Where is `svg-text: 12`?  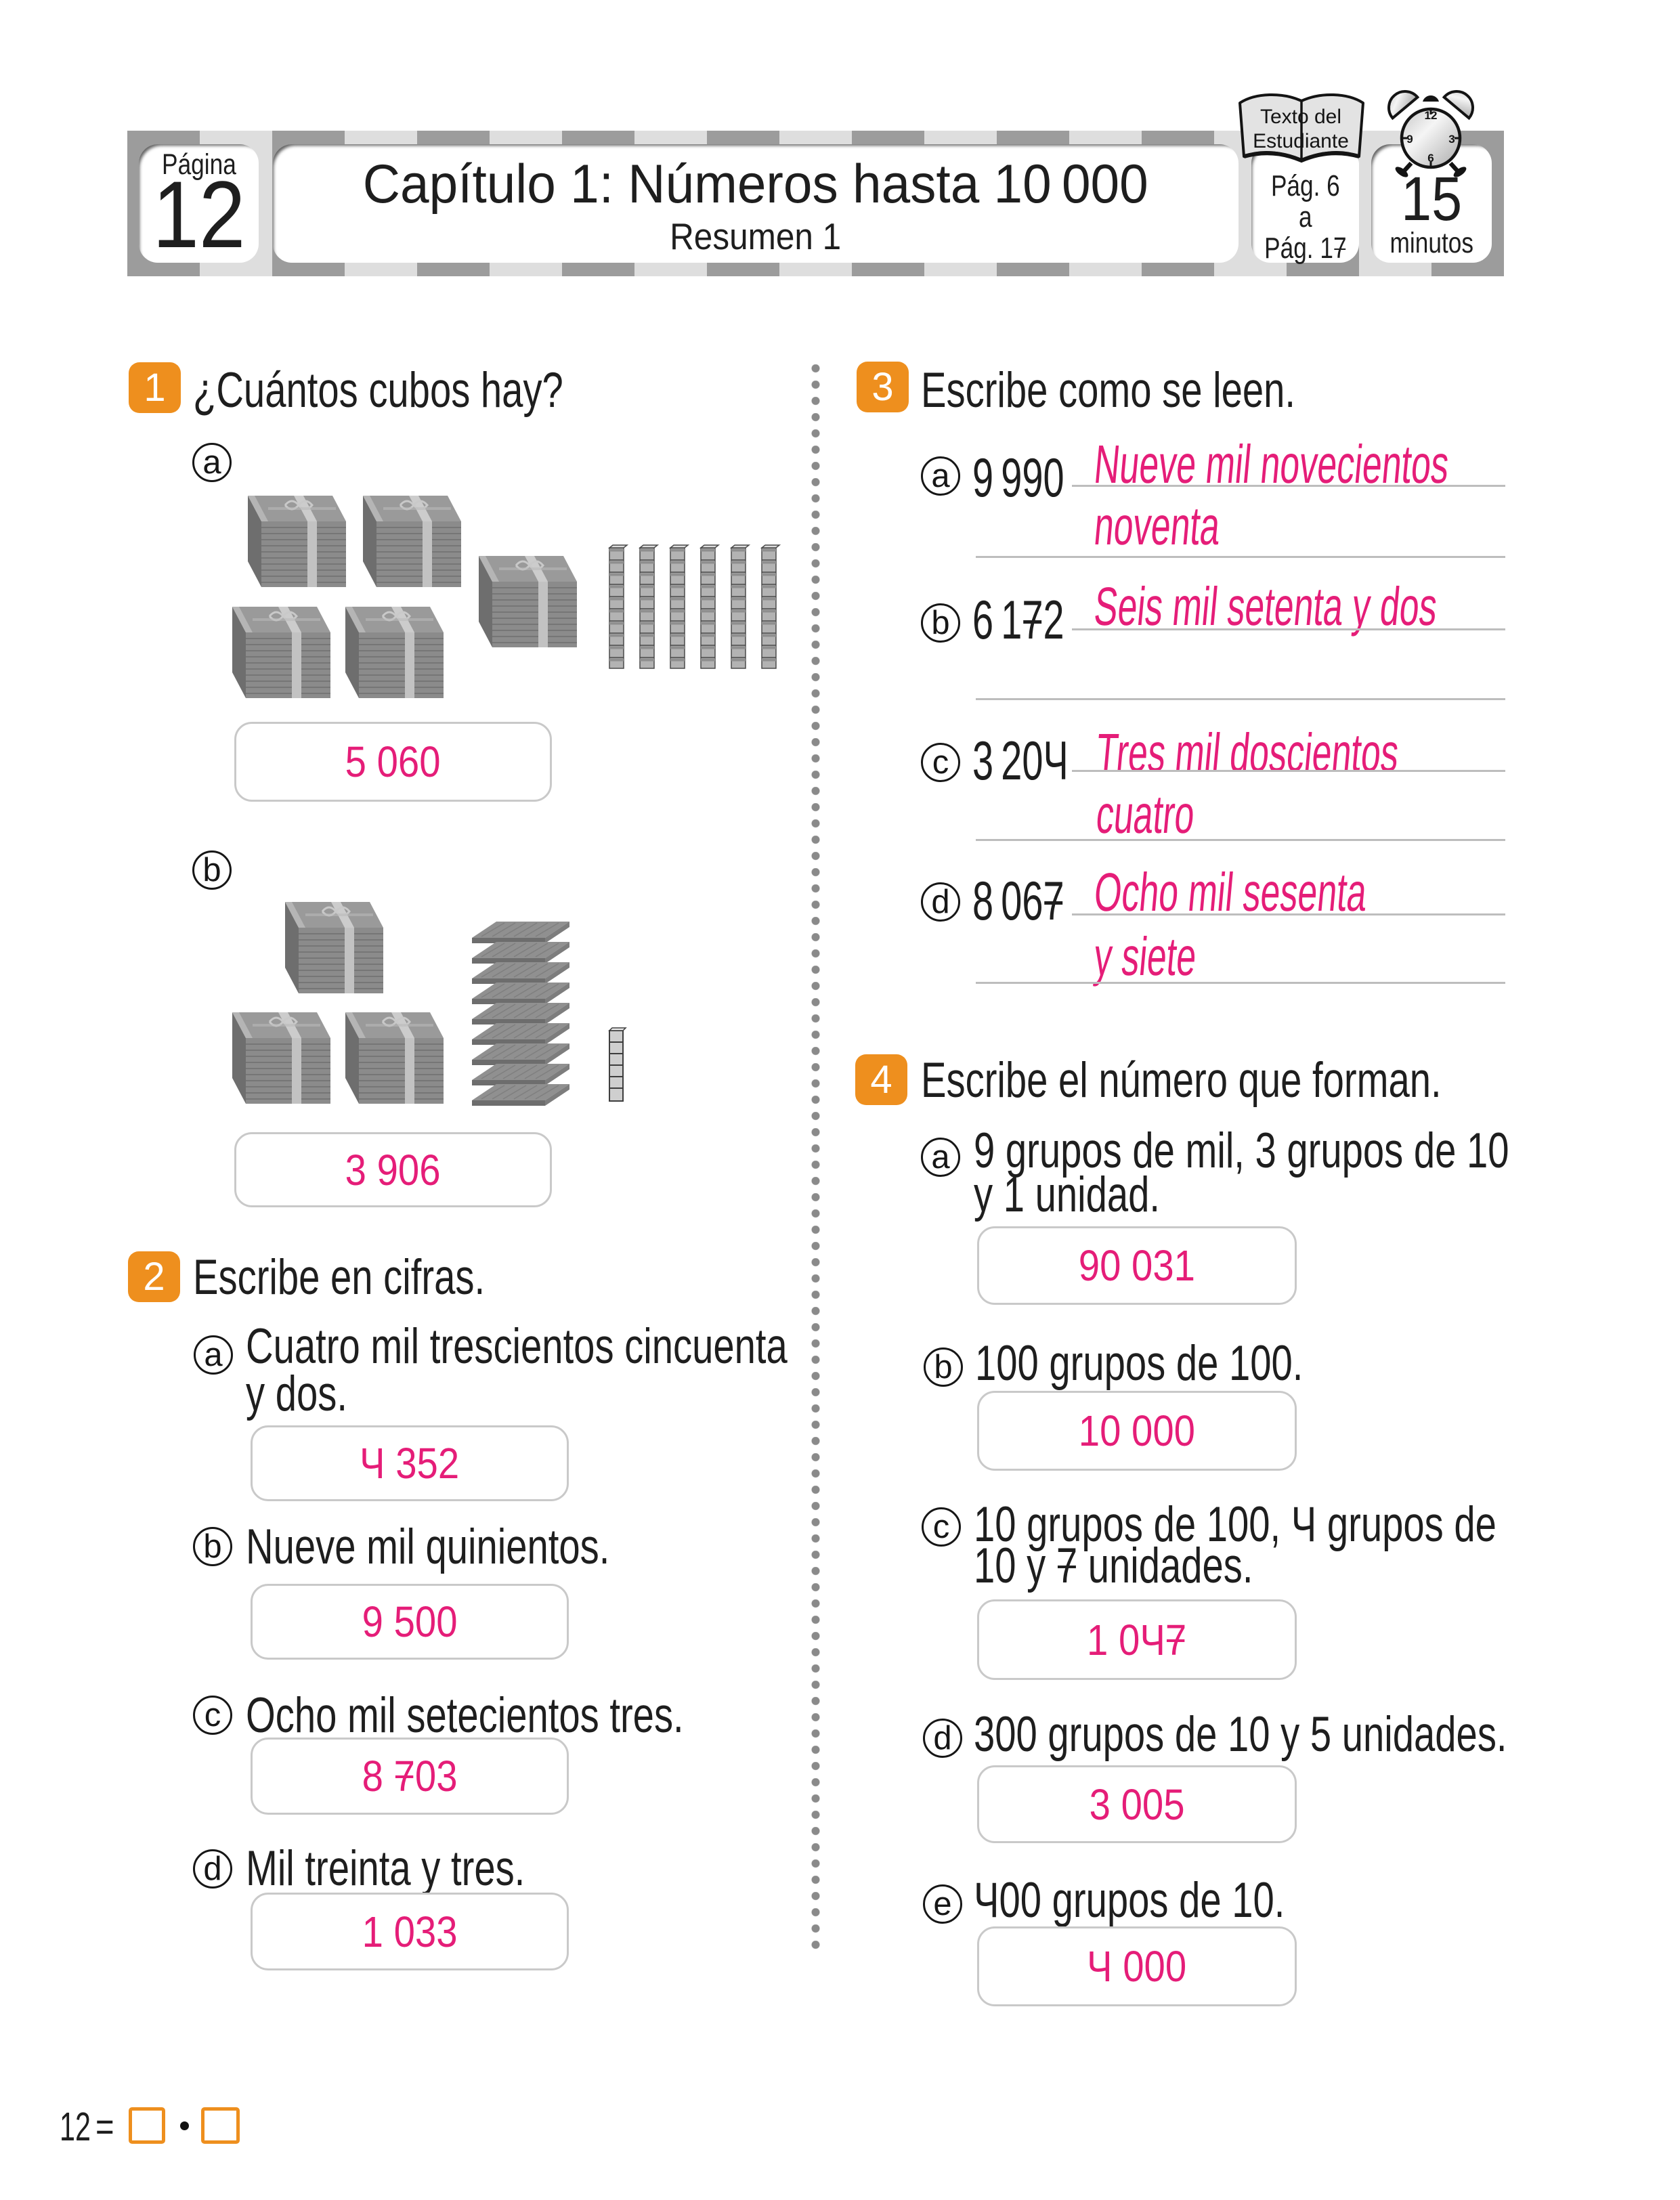 svg-text: 12 is located at coordinates (1431, 115).